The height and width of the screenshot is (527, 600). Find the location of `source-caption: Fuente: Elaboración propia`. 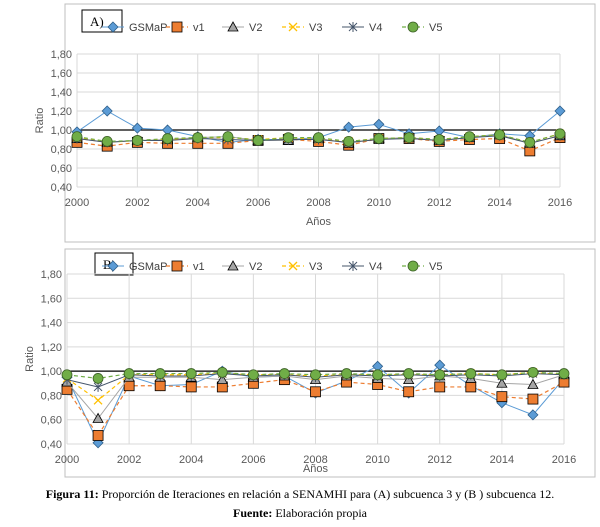

source-caption: Fuente: Elaboración propia is located at coordinates (300, 513).